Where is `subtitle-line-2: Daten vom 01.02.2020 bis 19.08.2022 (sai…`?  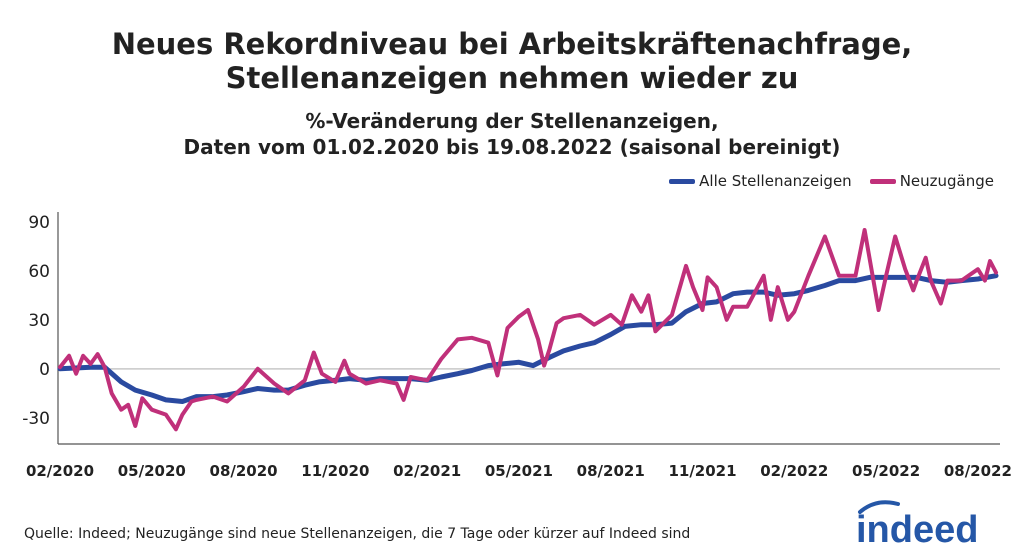 subtitle-line-2: Daten vom 01.02.2020 bis 19.08.2022 (sai… is located at coordinates (512, 147).